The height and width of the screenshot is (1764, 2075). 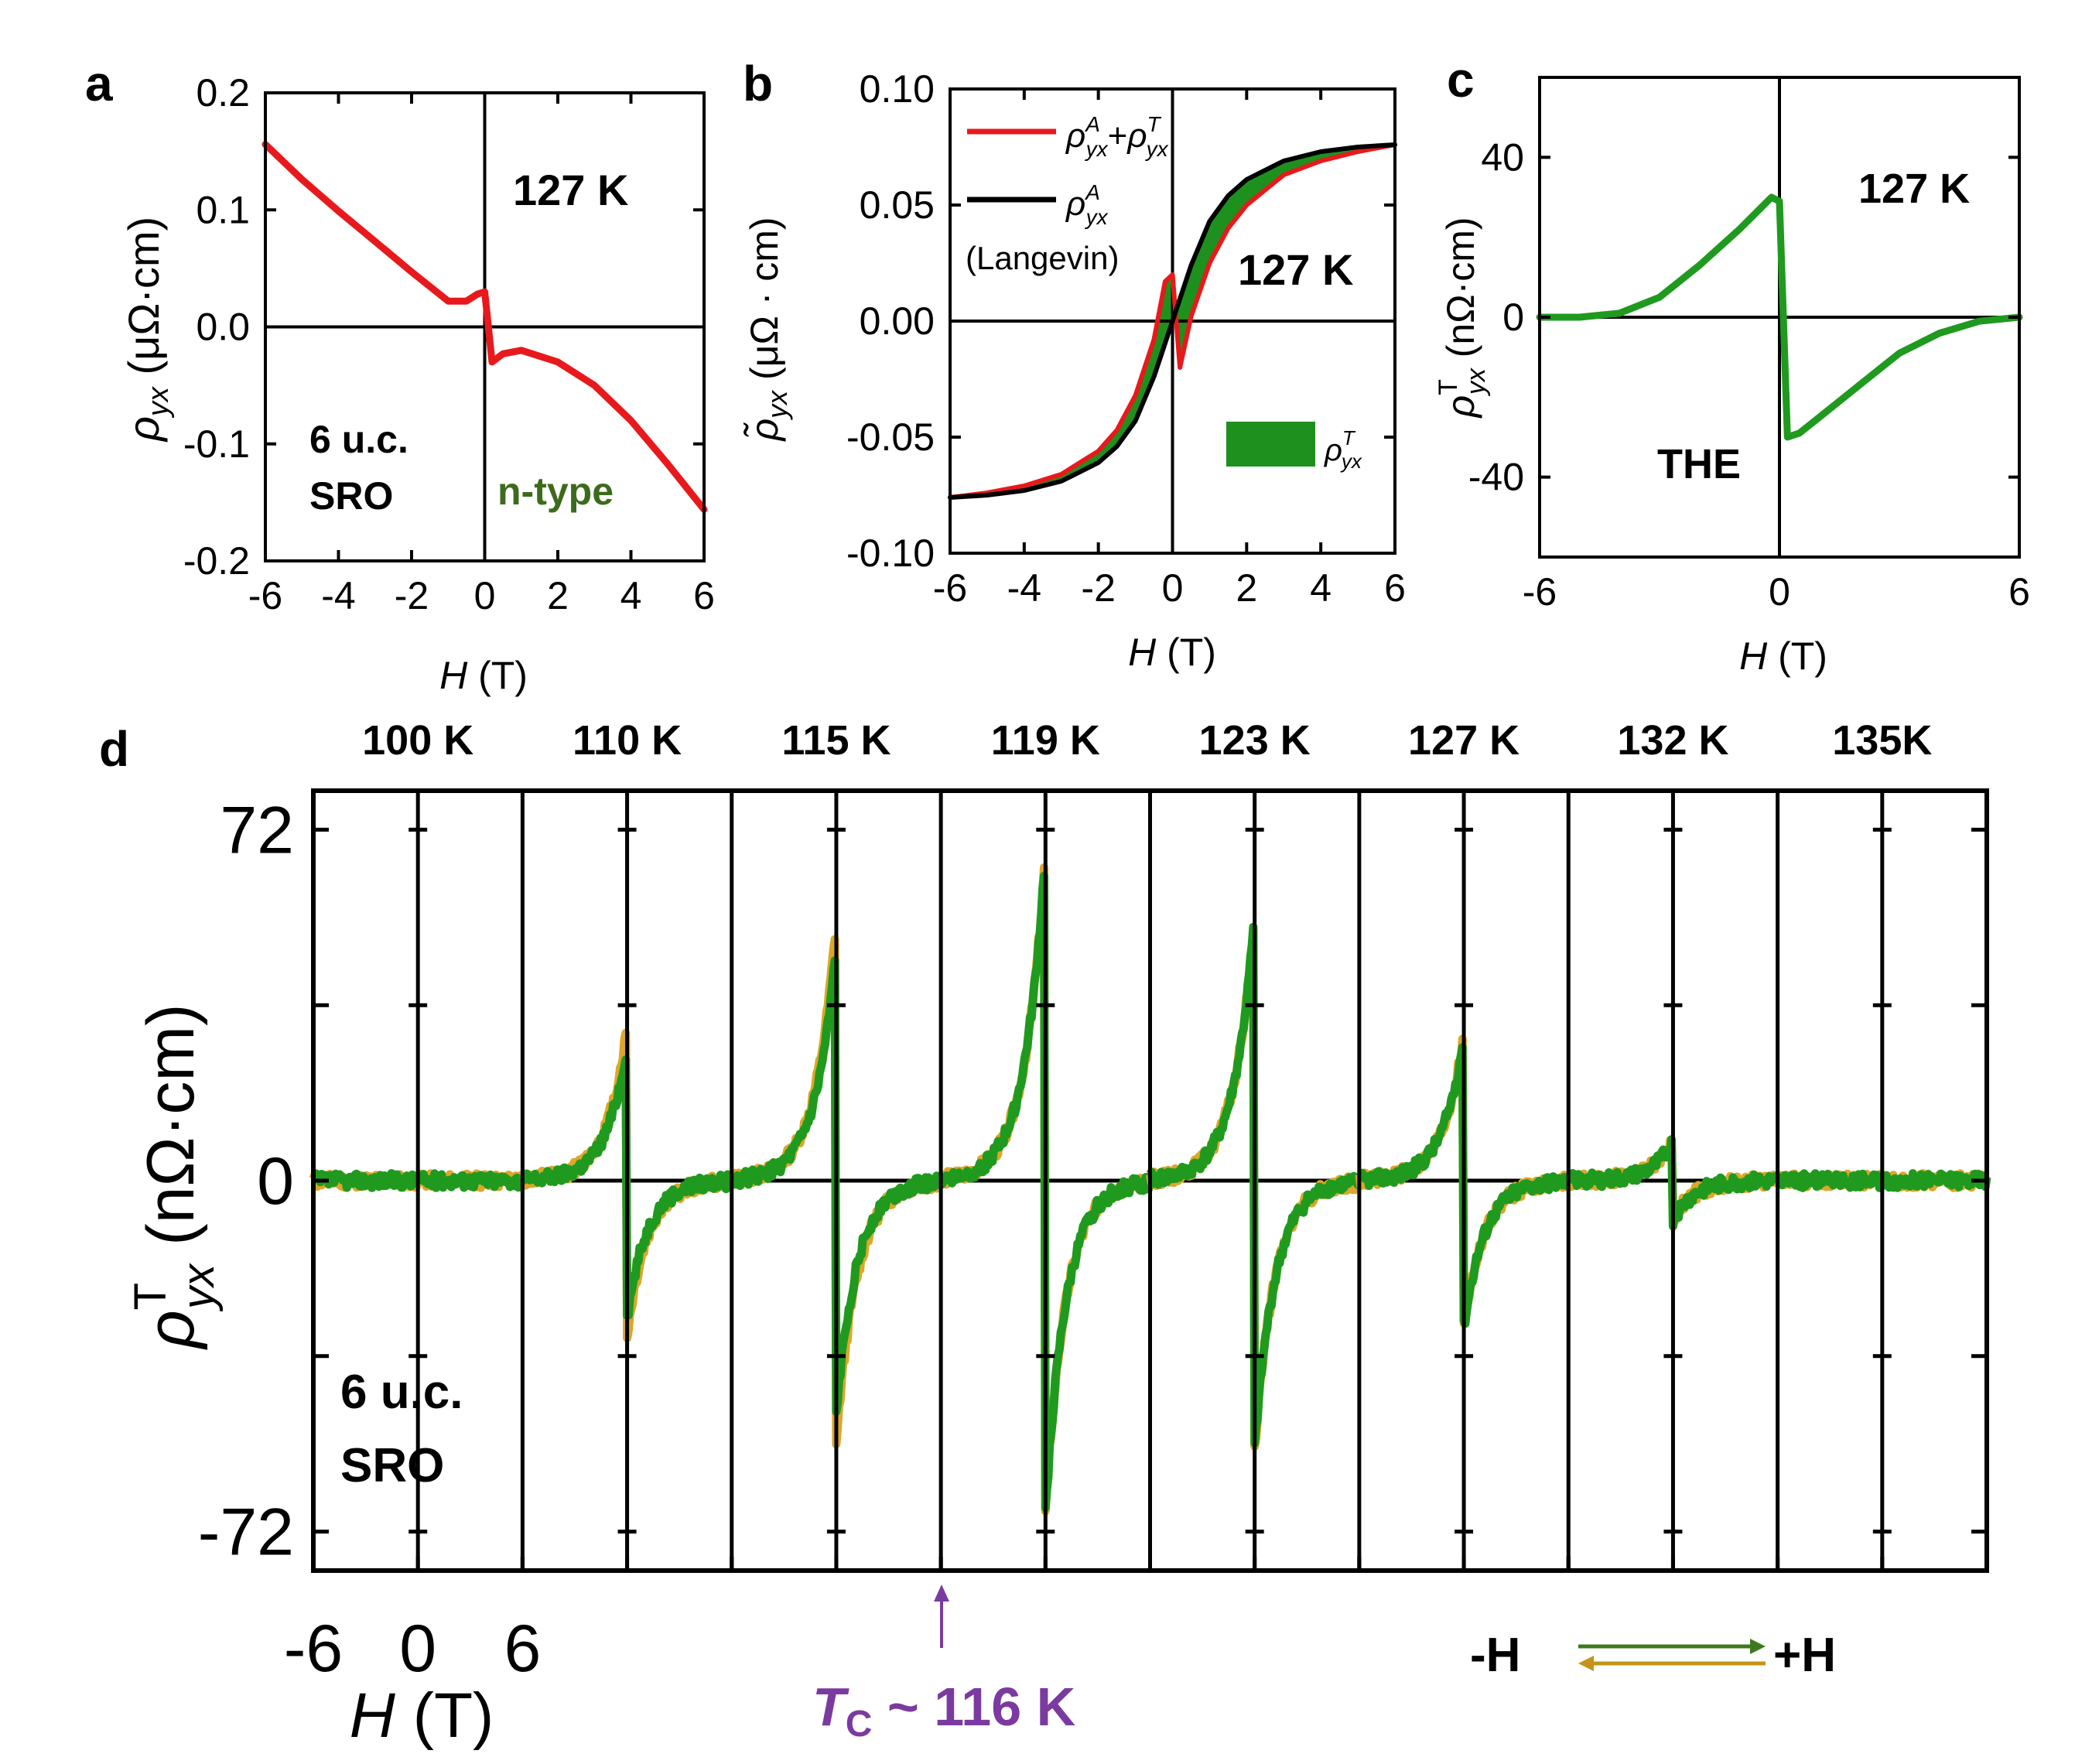 What do you see at coordinates (704, 595) in the screenshot?
I see `panel-a-xtick-label-6: 6` at bounding box center [704, 595].